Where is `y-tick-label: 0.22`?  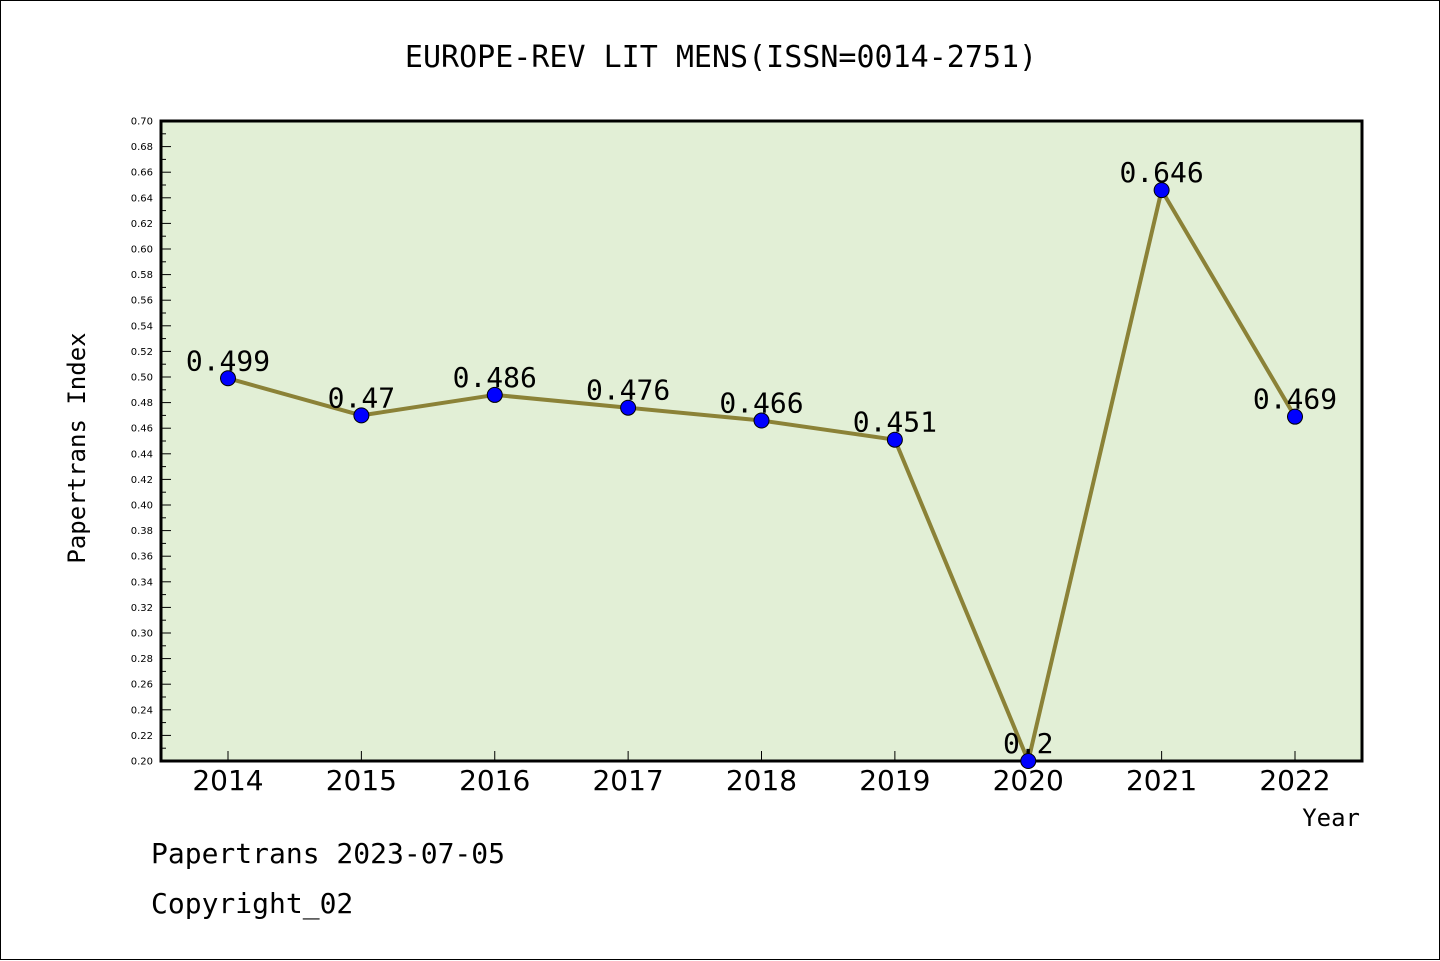 y-tick-label: 0.22 is located at coordinates (142, 736).